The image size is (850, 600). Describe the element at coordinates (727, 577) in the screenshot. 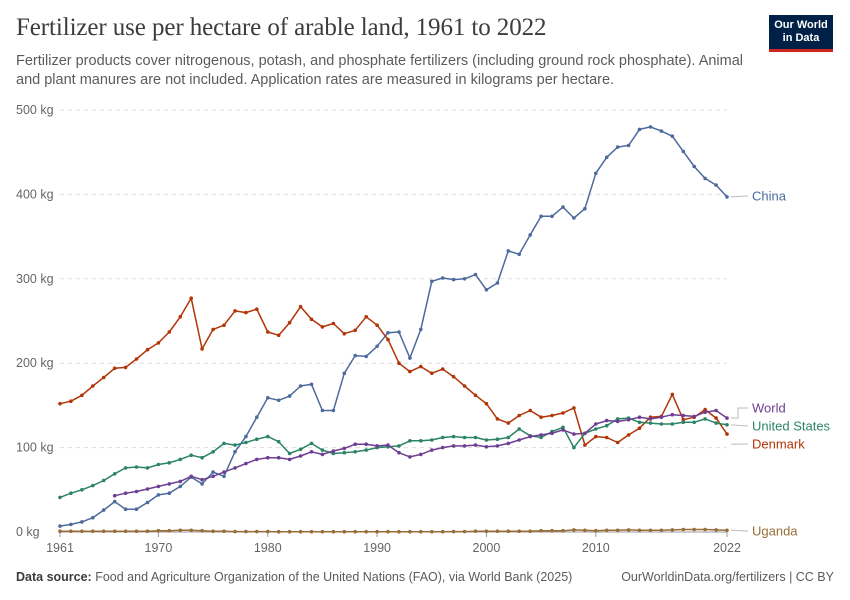

I see `footer-link: OurWorldinData.org/fertilizers | CC BY` at that location.